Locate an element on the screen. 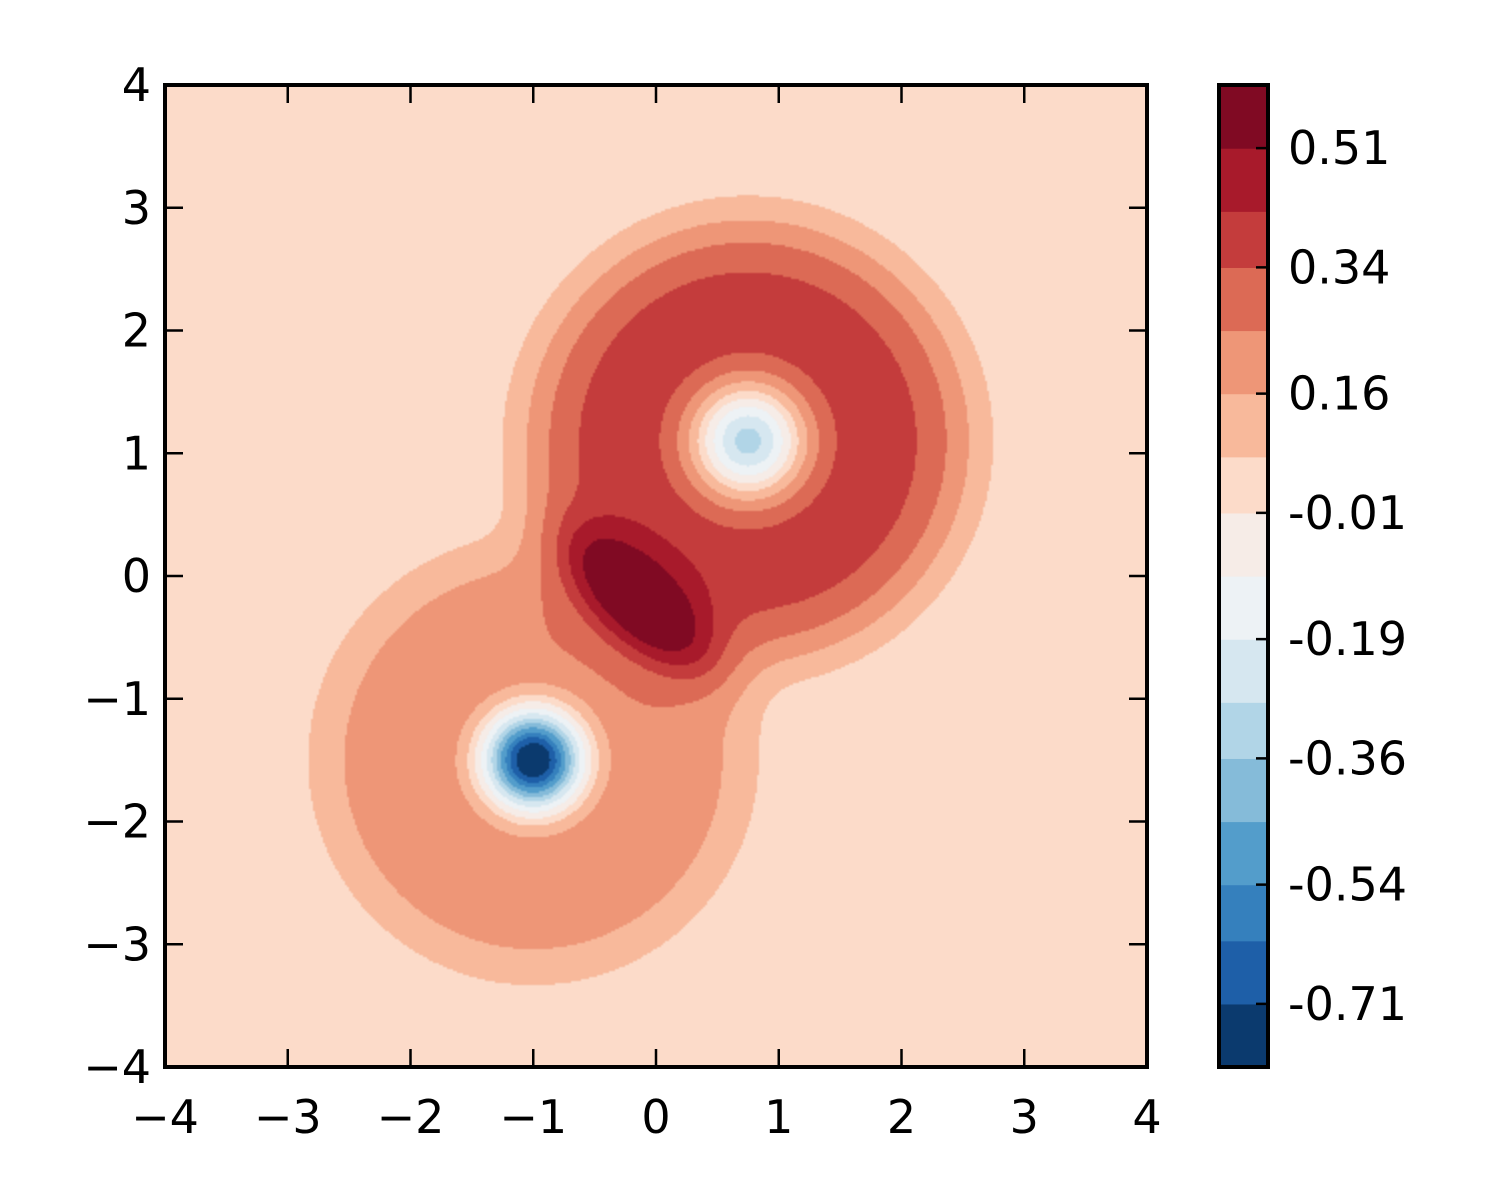 The height and width of the screenshot is (1200, 1500). x-tick-label: −4 is located at coordinates (165, 1117).